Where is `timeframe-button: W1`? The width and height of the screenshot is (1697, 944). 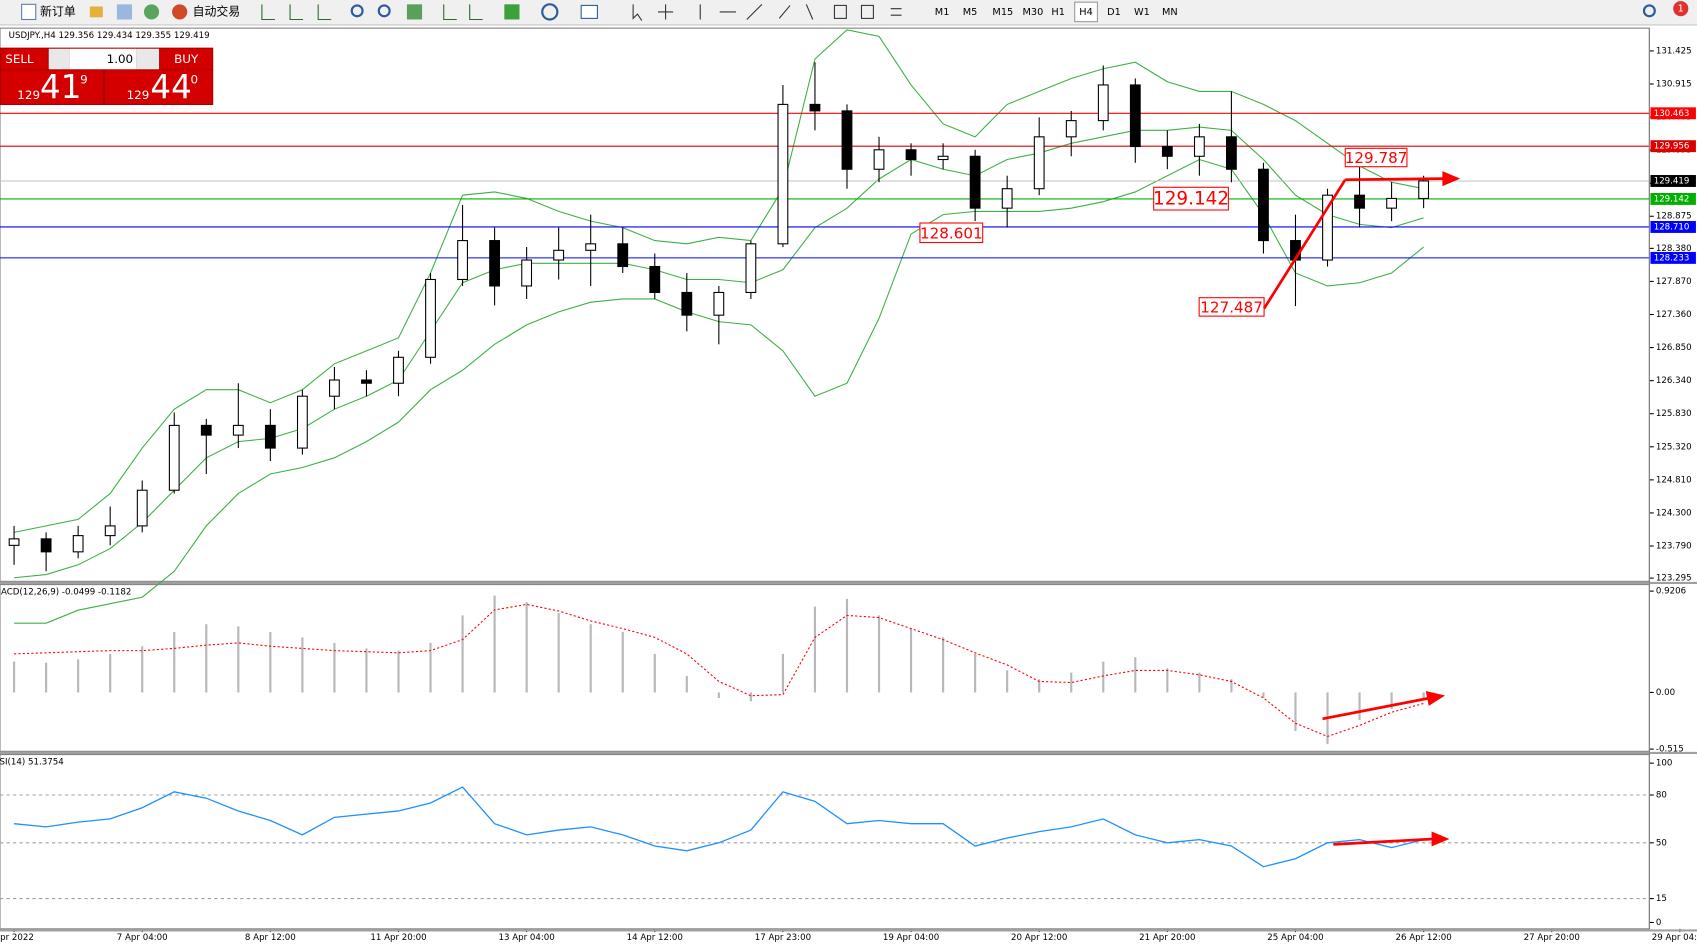
timeframe-button: W1 is located at coordinates (1142, 12).